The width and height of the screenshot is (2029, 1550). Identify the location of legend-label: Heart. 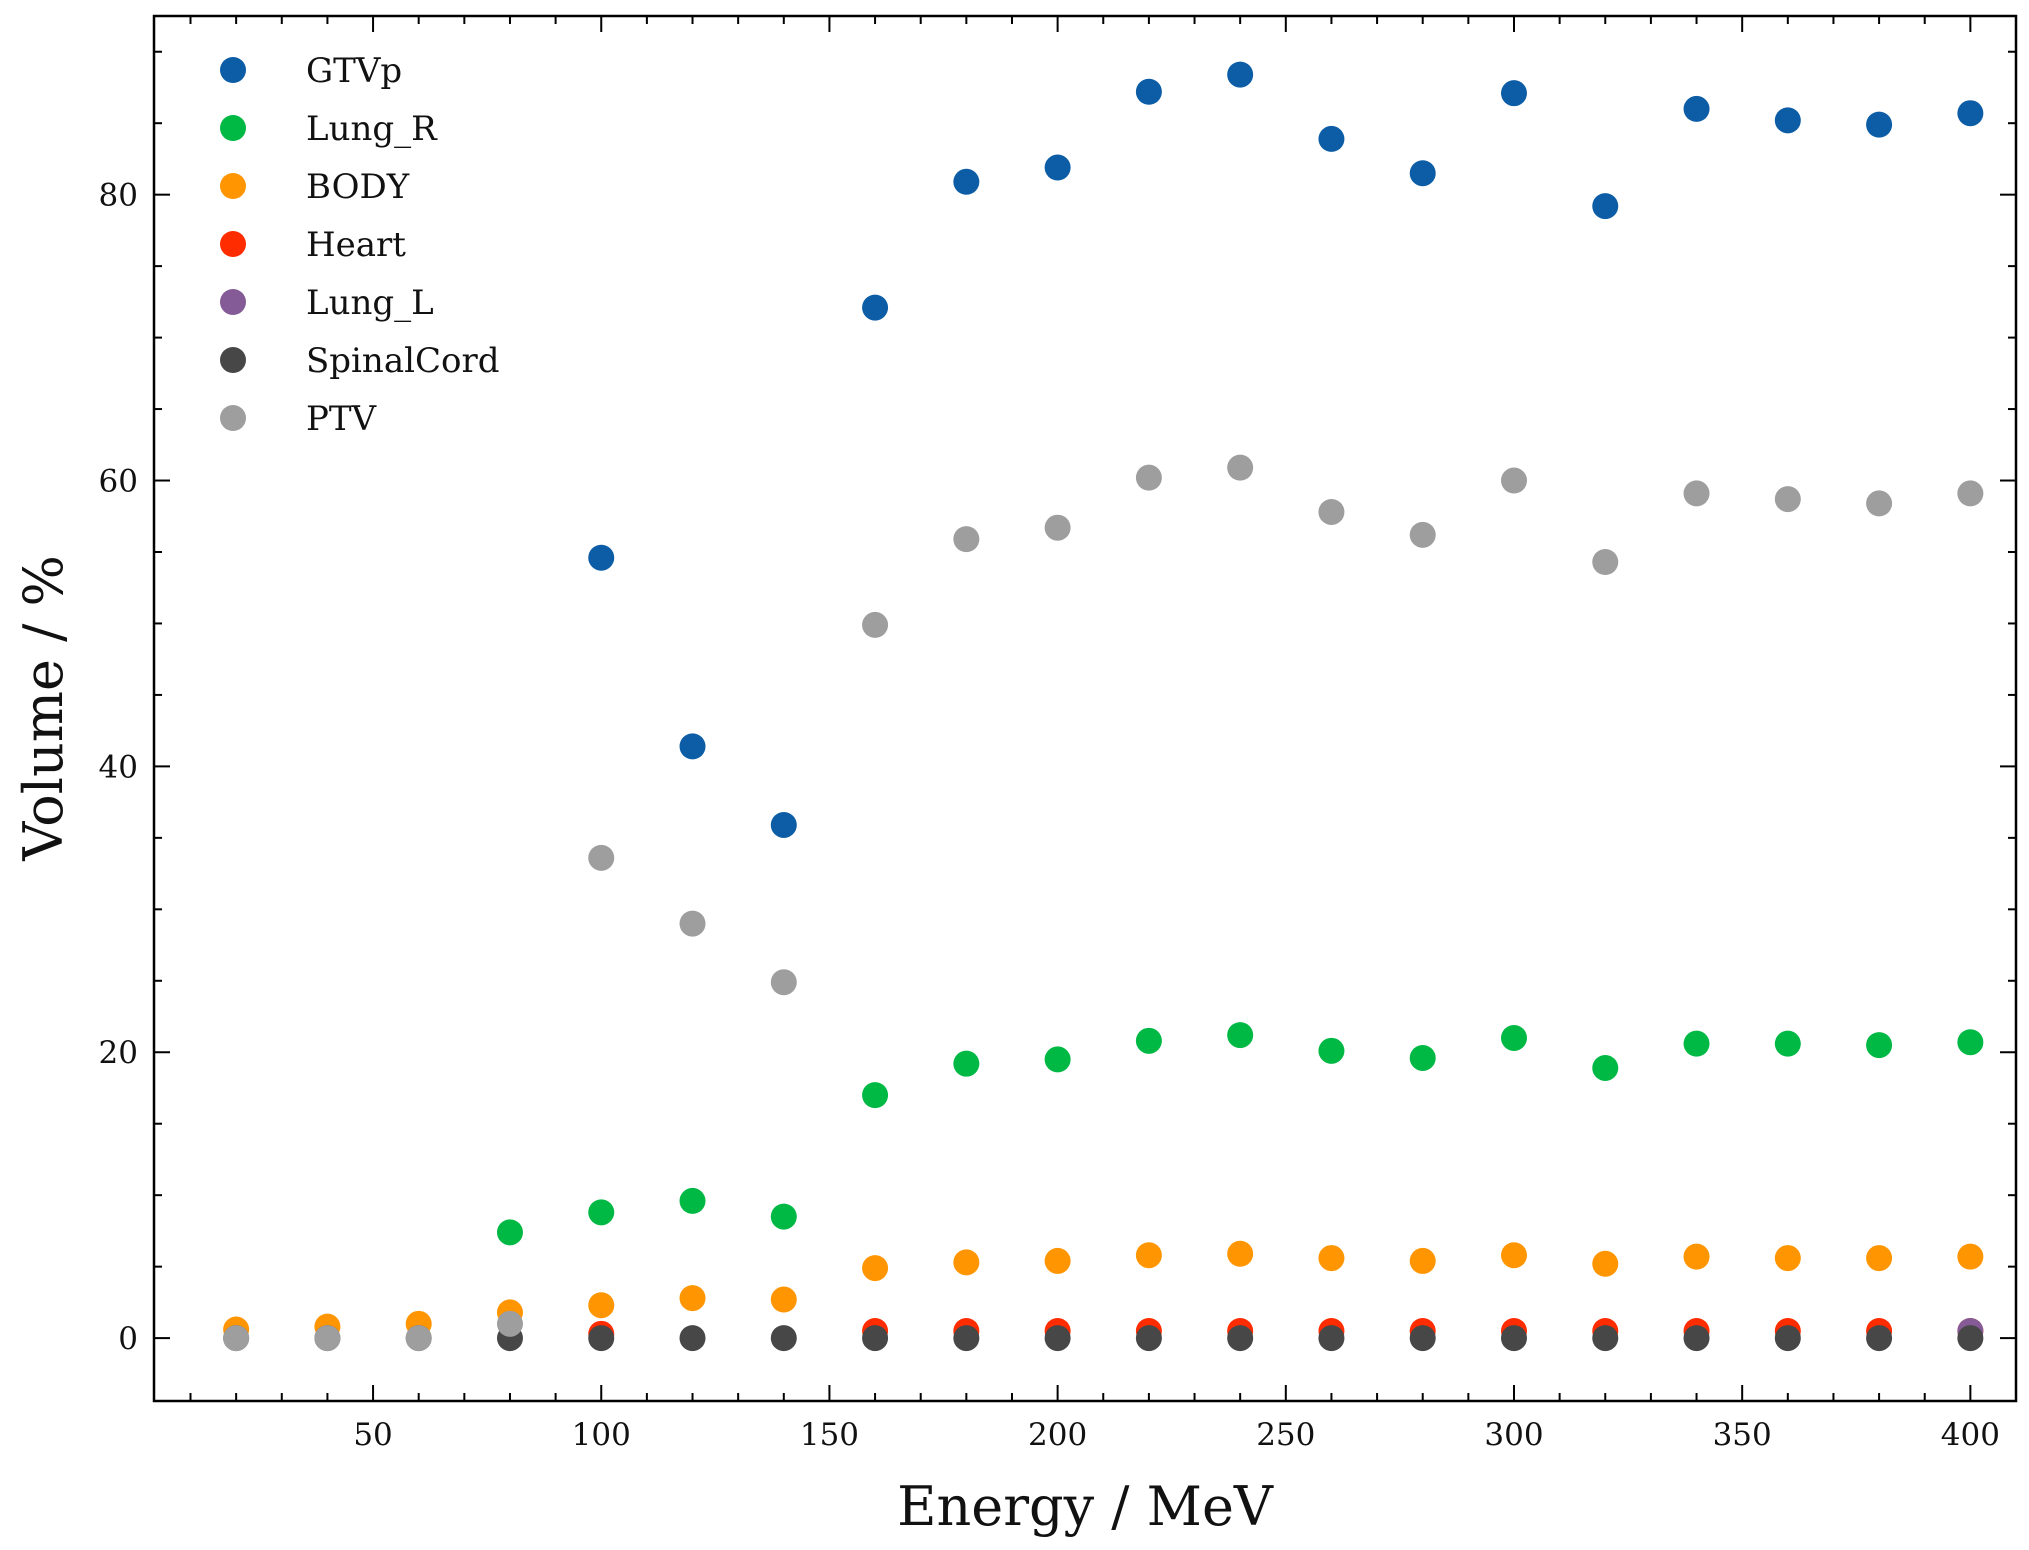
(356, 245).